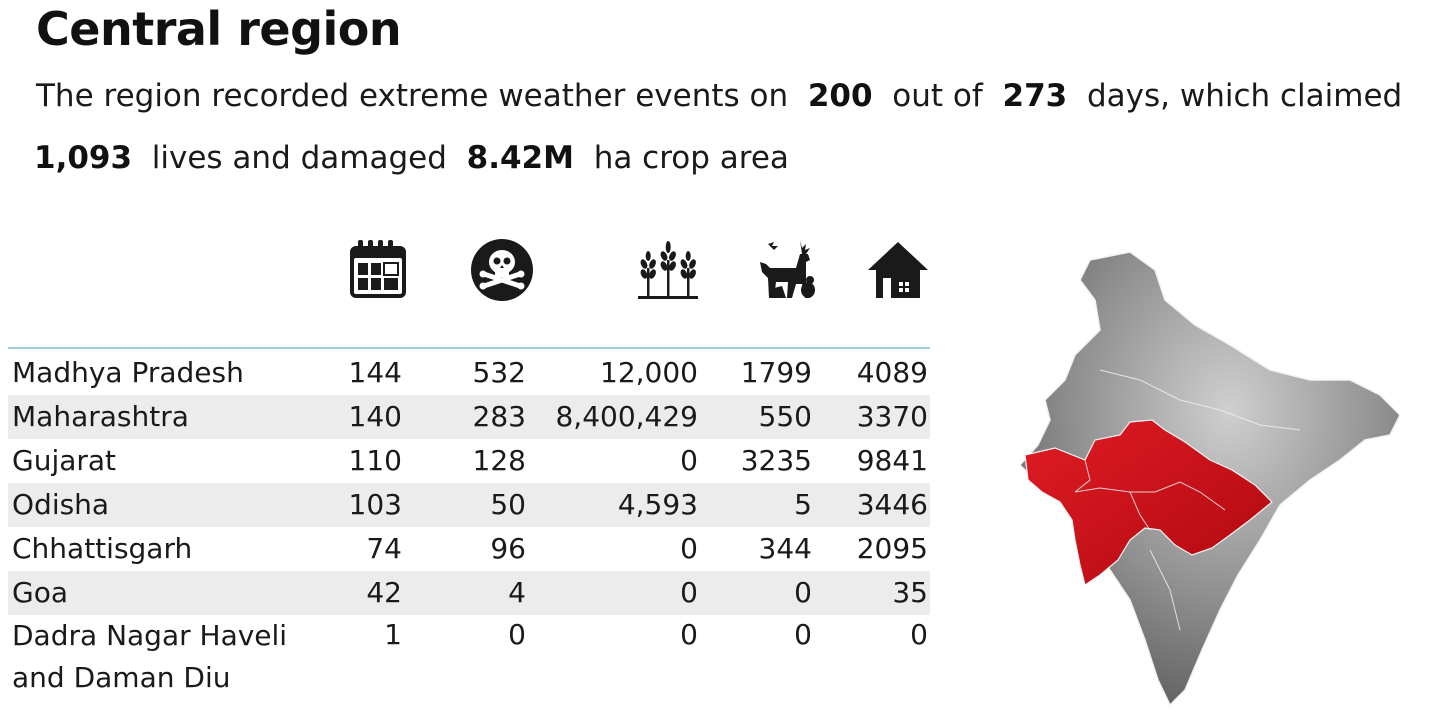  I want to click on houses-cell: 35, so click(872, 593).